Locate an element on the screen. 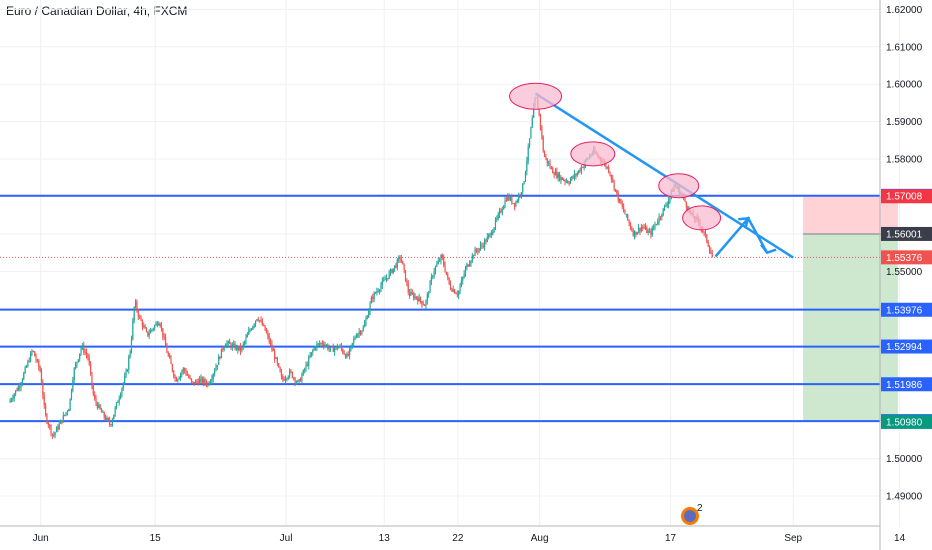 The height and width of the screenshot is (550, 932). drawings is located at coordinates (651, 170).